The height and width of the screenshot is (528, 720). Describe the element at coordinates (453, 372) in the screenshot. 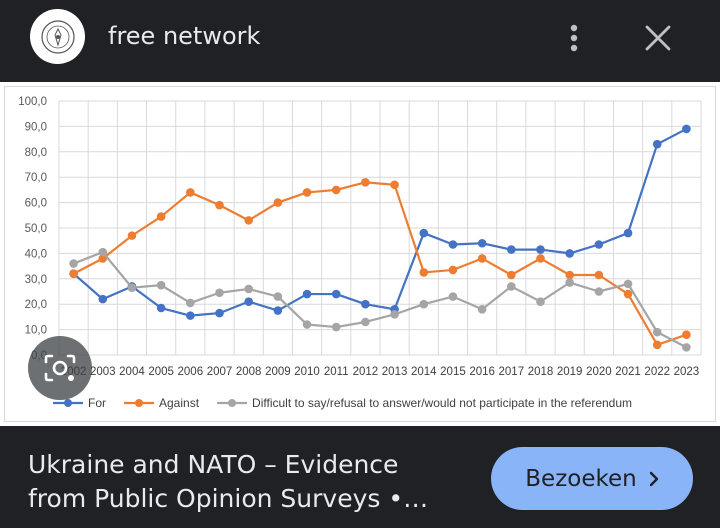

I see `x-tick-label: 2015` at that location.